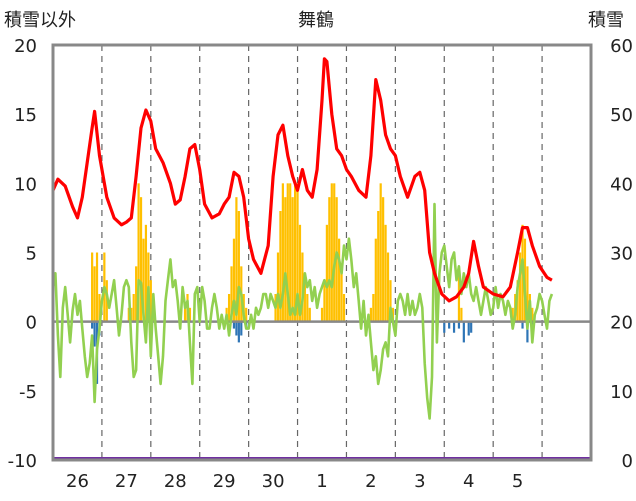 This screenshot has height=501, width=636. What do you see at coordinates (419, 481) in the screenshot?
I see `x-tick-label: 3` at bounding box center [419, 481].